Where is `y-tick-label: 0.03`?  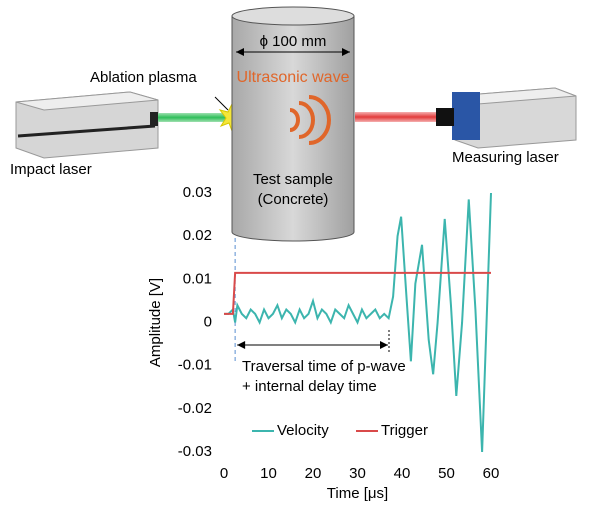 y-tick-label: 0.03 is located at coordinates (197, 192).